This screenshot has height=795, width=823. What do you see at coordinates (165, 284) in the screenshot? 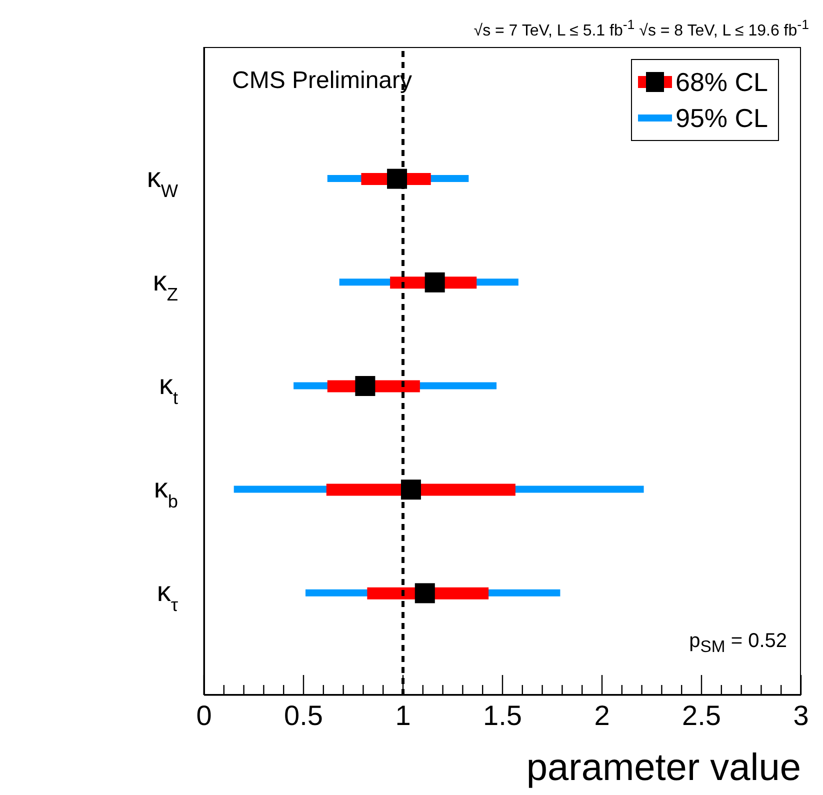
I see `y-tick-label: κ$_{Z}$` at bounding box center [165, 284].